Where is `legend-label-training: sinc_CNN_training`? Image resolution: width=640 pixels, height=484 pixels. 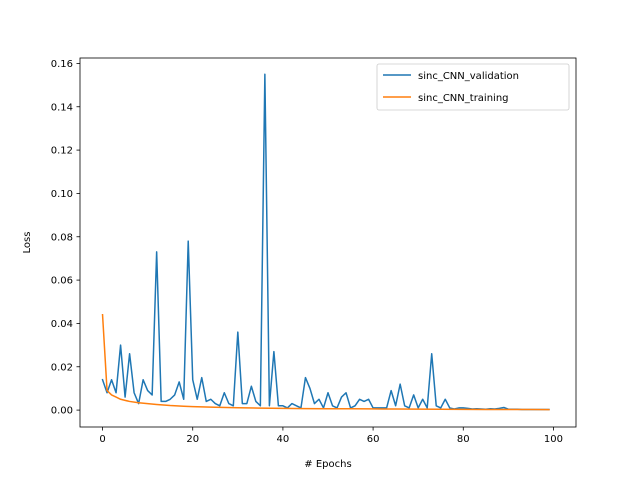 legend-label-training: sinc_CNN_training is located at coordinates (463, 98).